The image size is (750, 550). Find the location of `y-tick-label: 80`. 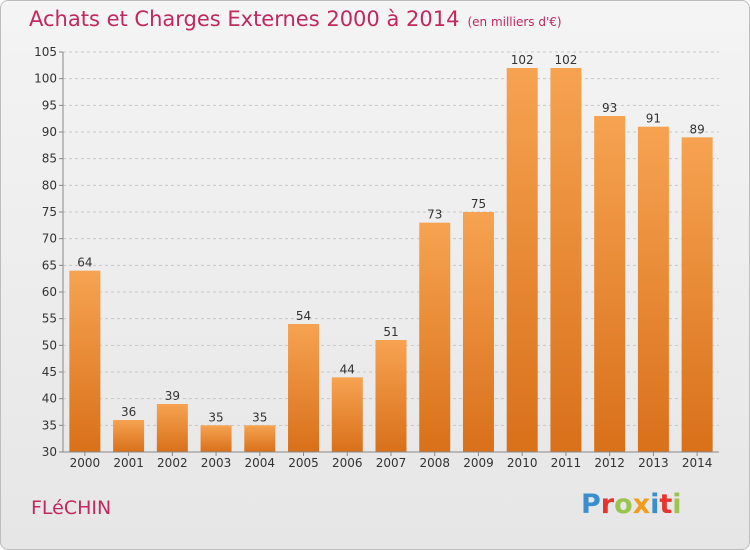

y-tick-label: 80 is located at coordinates (49, 185).